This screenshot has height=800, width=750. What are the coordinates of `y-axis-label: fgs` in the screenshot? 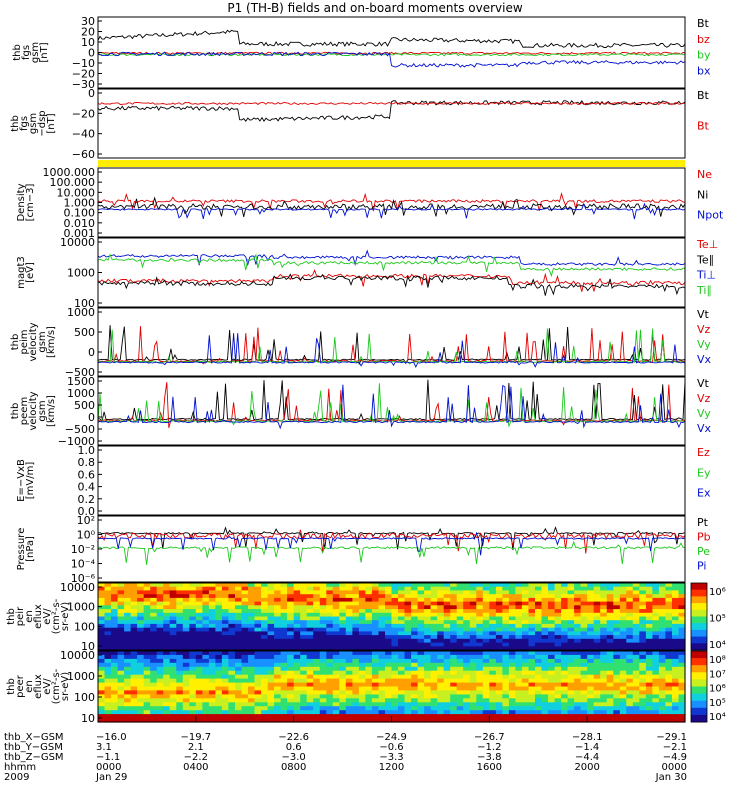 It's located at (26, 52).